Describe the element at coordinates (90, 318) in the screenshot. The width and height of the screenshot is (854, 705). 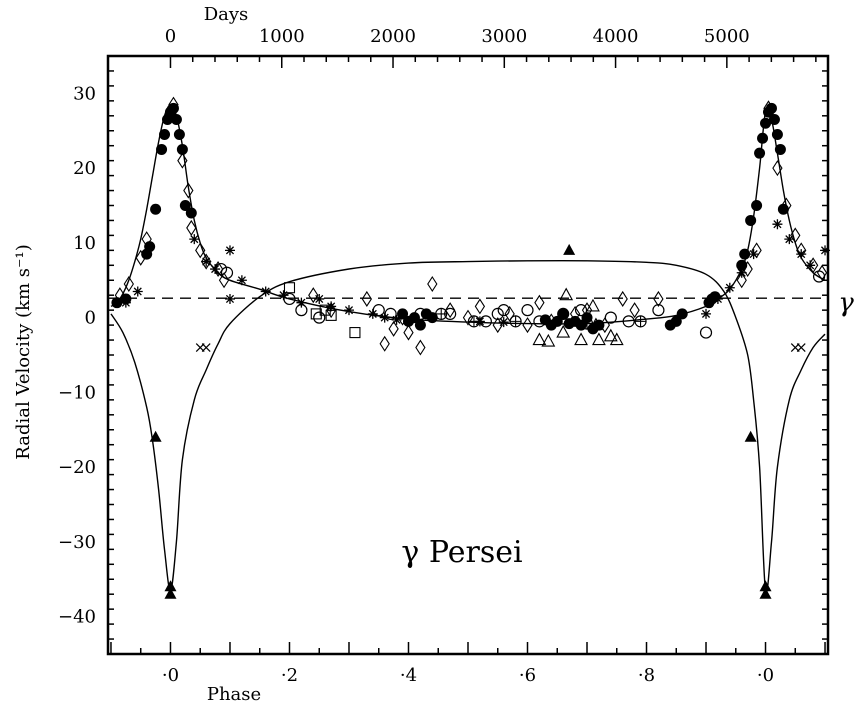
I see `y-tick-label: 0` at that location.